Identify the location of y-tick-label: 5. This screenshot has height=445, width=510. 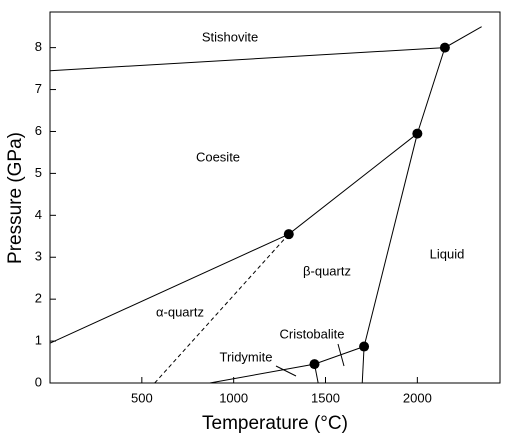
(38, 172).